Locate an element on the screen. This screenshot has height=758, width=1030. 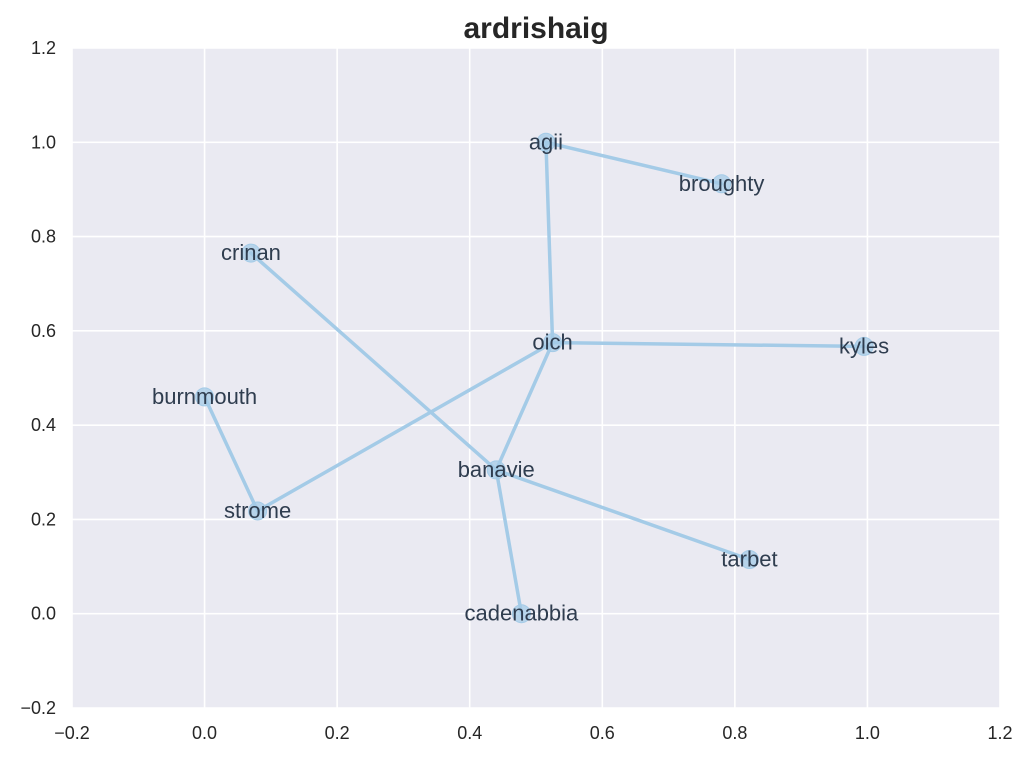
x-tick-label: 0.2 is located at coordinates (337, 733).